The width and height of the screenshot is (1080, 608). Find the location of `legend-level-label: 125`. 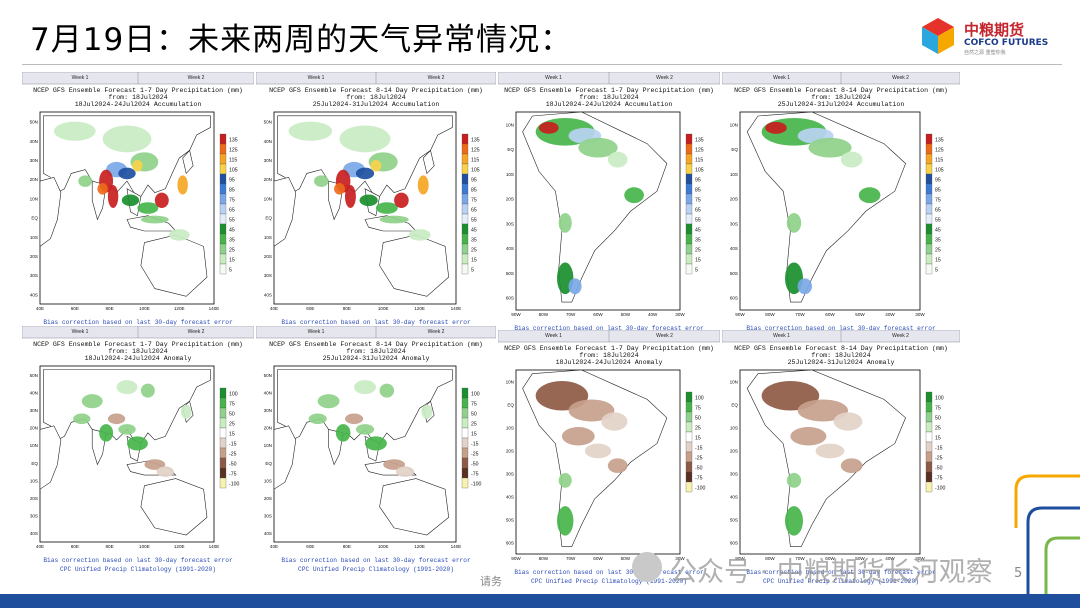

legend-level-label: 125 is located at coordinates (939, 151).